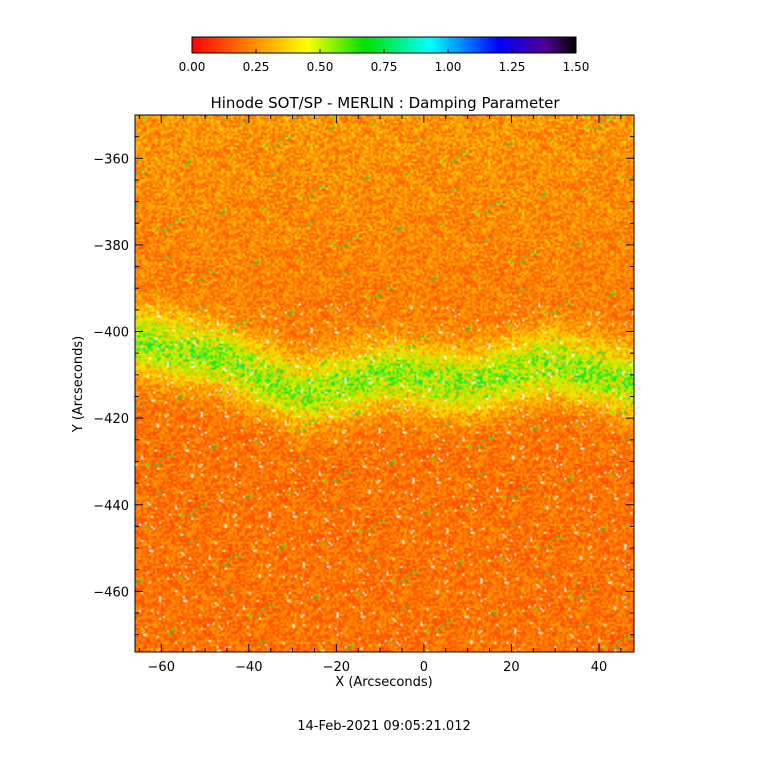 The image size is (768, 768). What do you see at coordinates (576, 67) in the screenshot?
I see `colorbar-tick-label: 1.50` at bounding box center [576, 67].